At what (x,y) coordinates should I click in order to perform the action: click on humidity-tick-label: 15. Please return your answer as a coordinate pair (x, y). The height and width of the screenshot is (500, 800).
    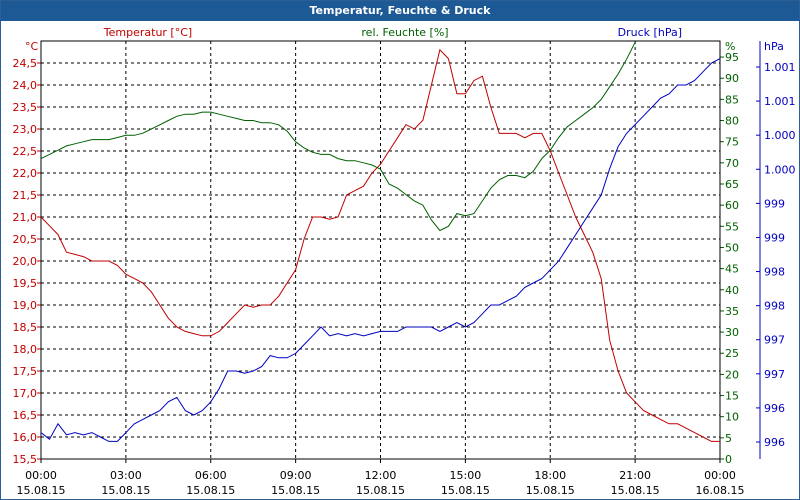
    Looking at the image, I should click on (732, 396).